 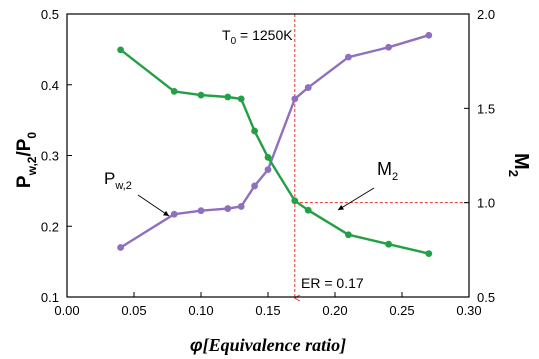 What do you see at coordinates (133, 310) in the screenshot?
I see `x-tick-label: 0.05` at bounding box center [133, 310].